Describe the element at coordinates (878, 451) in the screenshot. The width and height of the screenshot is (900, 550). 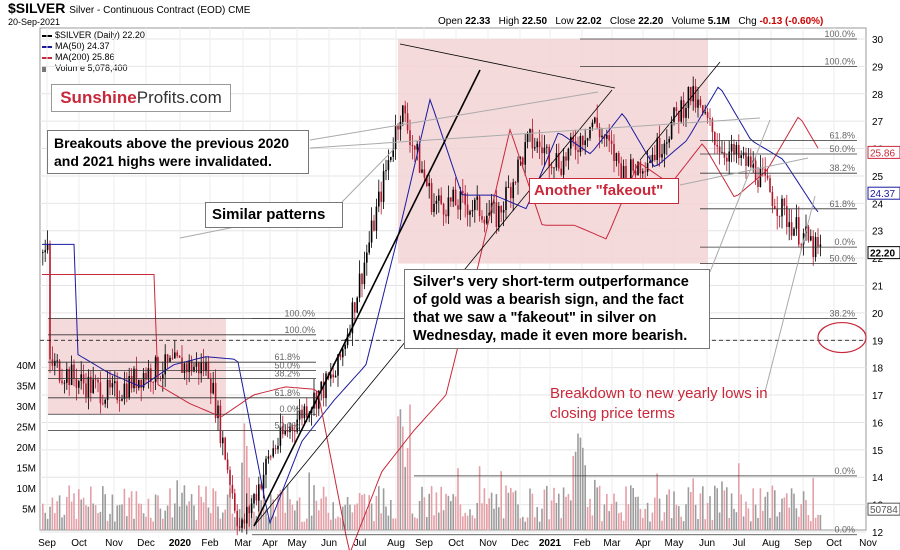
I see `price-tick-label: 15` at that location.